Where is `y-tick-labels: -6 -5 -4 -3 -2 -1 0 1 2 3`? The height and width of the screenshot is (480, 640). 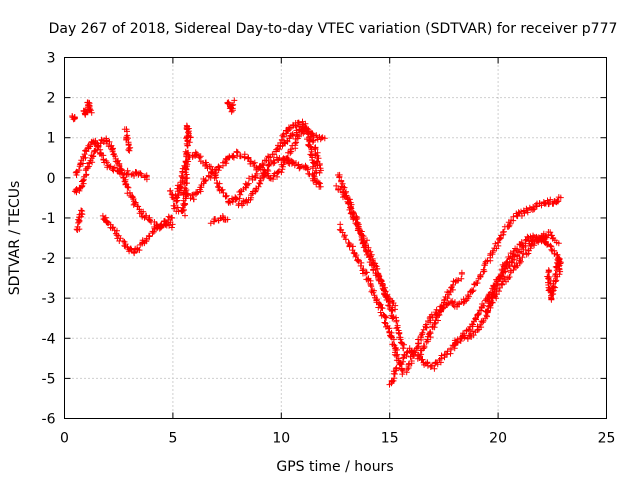
y-tick-labels: -6 -5 -4 -3 -2 -1 0 1 2 3 is located at coordinates (49, 239).